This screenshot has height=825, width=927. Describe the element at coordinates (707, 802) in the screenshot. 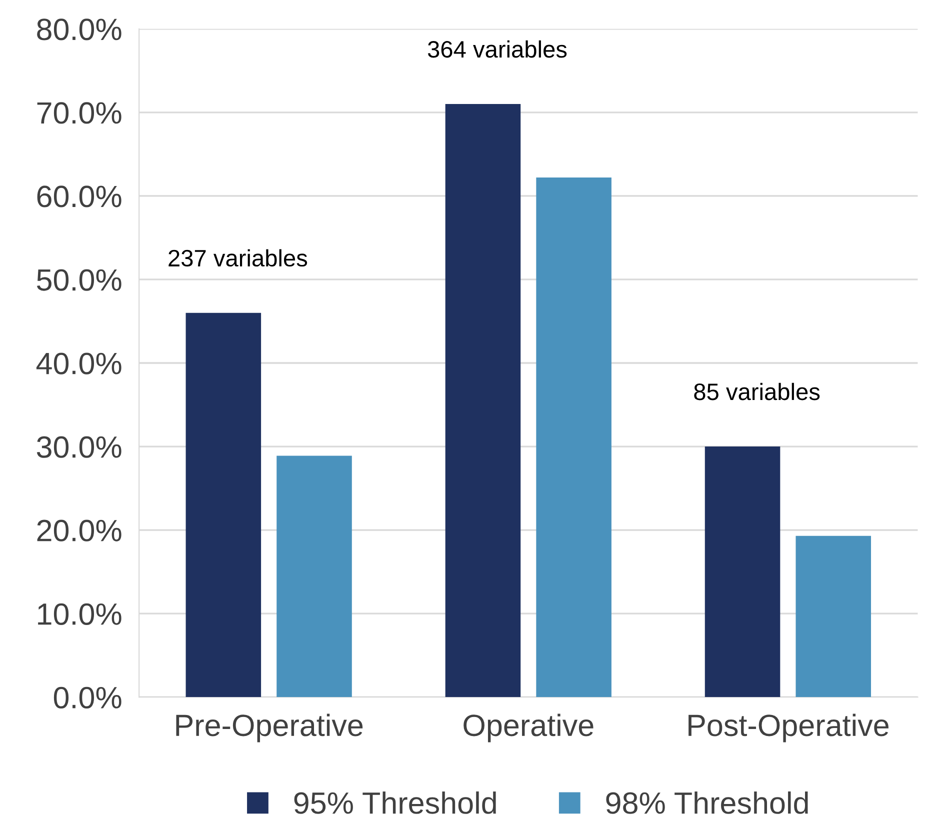

I see `legend-label: 98% Threshold` at that location.